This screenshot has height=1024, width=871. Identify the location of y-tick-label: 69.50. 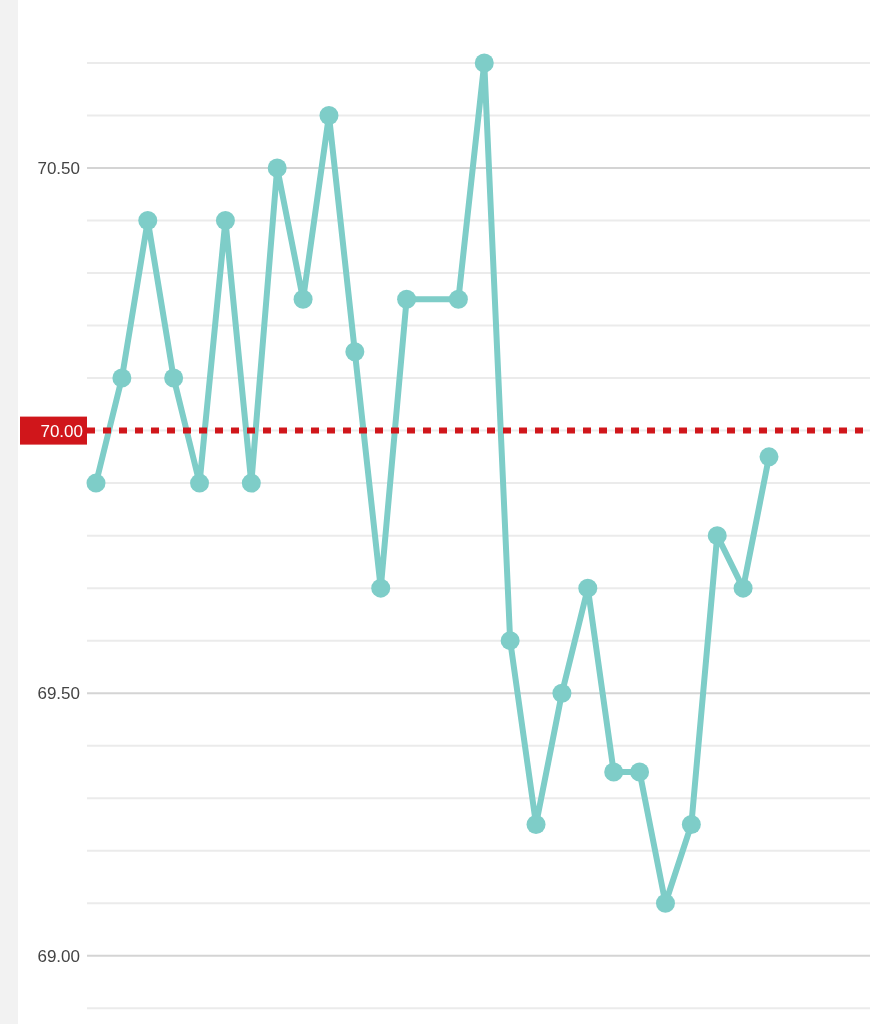
(58, 694).